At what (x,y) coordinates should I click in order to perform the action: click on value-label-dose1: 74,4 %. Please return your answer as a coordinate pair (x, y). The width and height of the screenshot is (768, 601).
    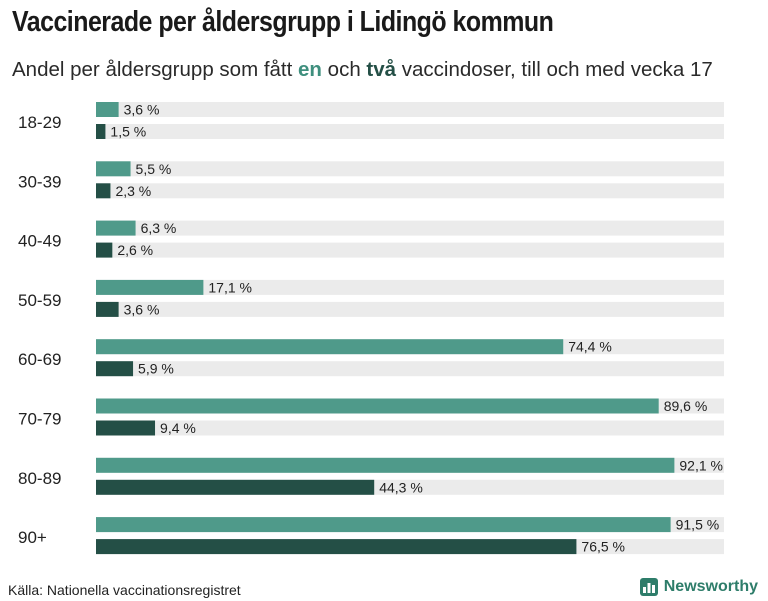
    Looking at the image, I should click on (590, 347).